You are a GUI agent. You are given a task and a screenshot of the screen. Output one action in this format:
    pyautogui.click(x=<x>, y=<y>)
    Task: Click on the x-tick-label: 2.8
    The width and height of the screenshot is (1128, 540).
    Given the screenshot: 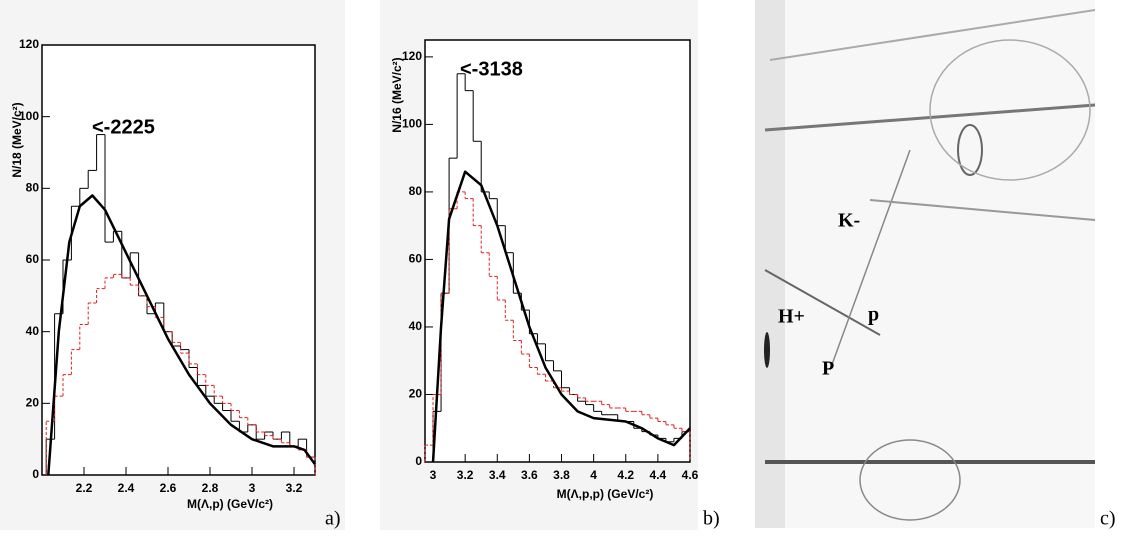 What is the action you would take?
    pyautogui.click(x=210, y=488)
    